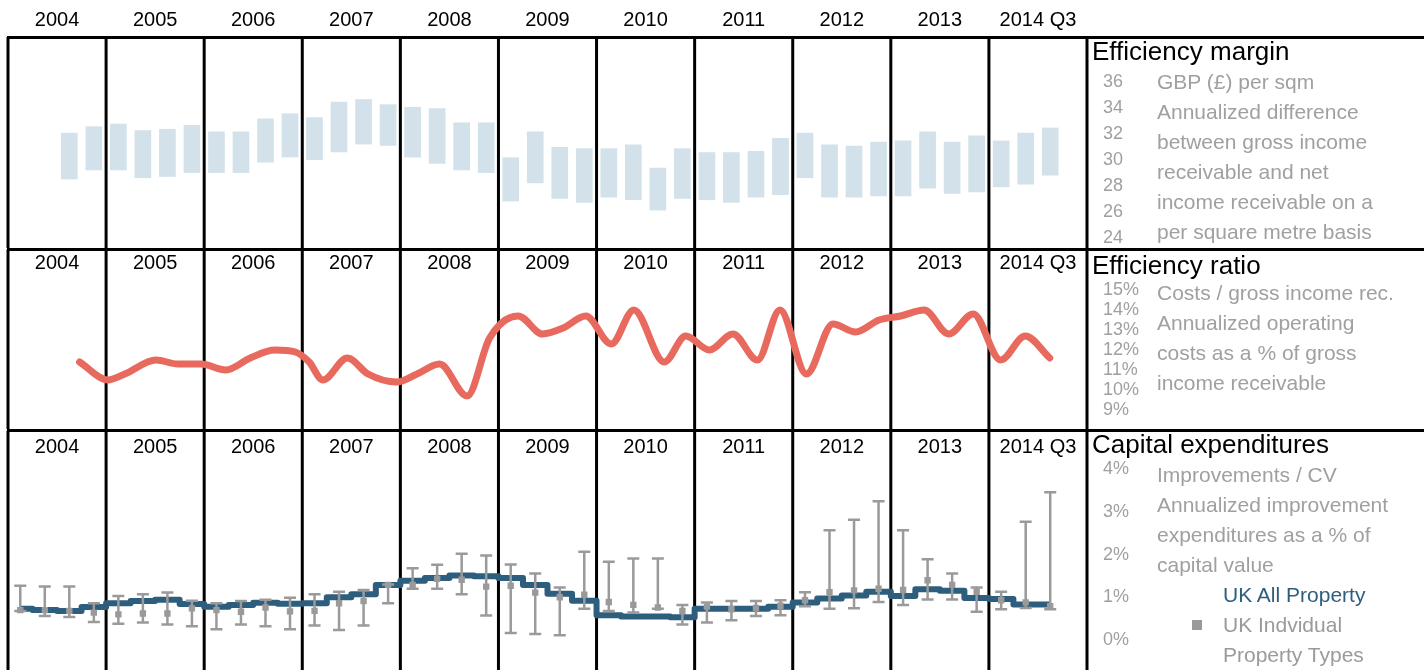 Image resolution: width=1424 pixels, height=670 pixels. Describe the element at coordinates (1121, 348) in the screenshot. I see `y-tick-label: 12%` at that location.